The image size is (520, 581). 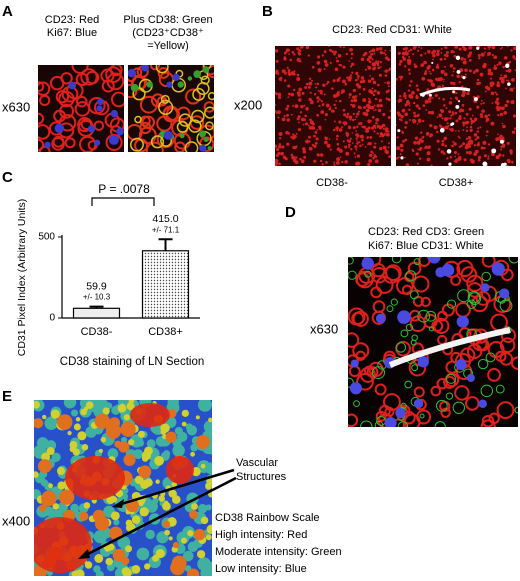 I want to click on arrow, so click(x=176, y=487).